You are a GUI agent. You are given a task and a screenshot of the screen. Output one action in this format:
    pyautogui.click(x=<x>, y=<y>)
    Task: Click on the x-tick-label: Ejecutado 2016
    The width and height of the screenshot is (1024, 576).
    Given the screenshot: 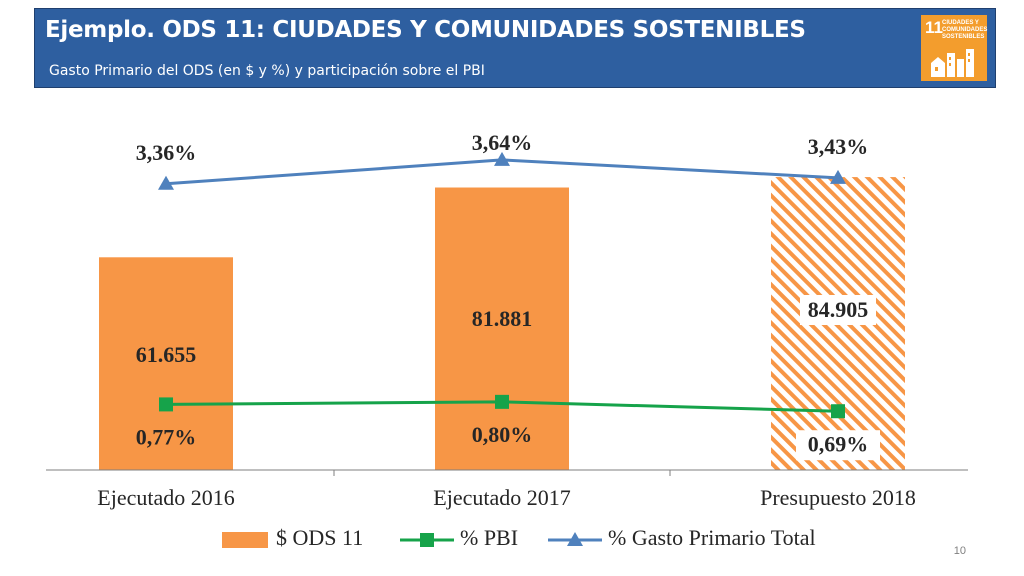 What is the action you would take?
    pyautogui.click(x=165, y=497)
    